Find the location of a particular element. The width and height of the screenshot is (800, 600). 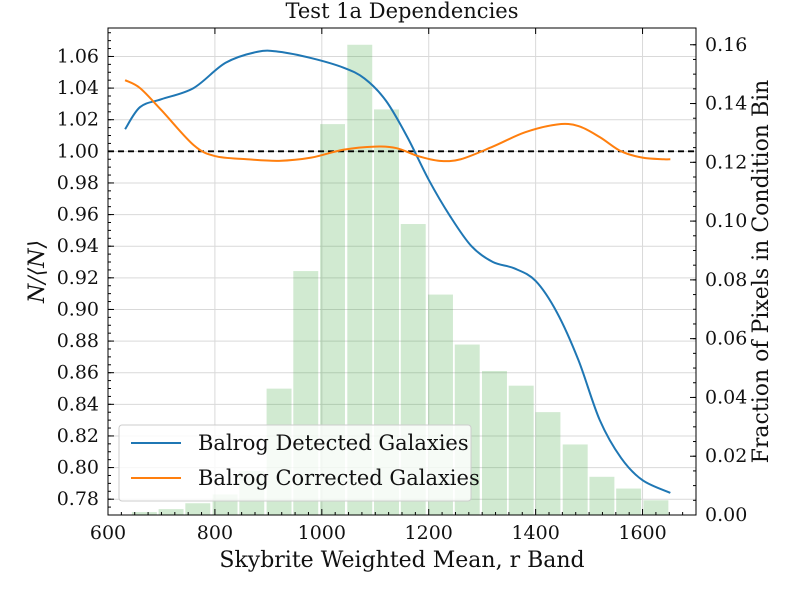

y-left-tick-label: 1.06 is located at coordinates (78, 56).